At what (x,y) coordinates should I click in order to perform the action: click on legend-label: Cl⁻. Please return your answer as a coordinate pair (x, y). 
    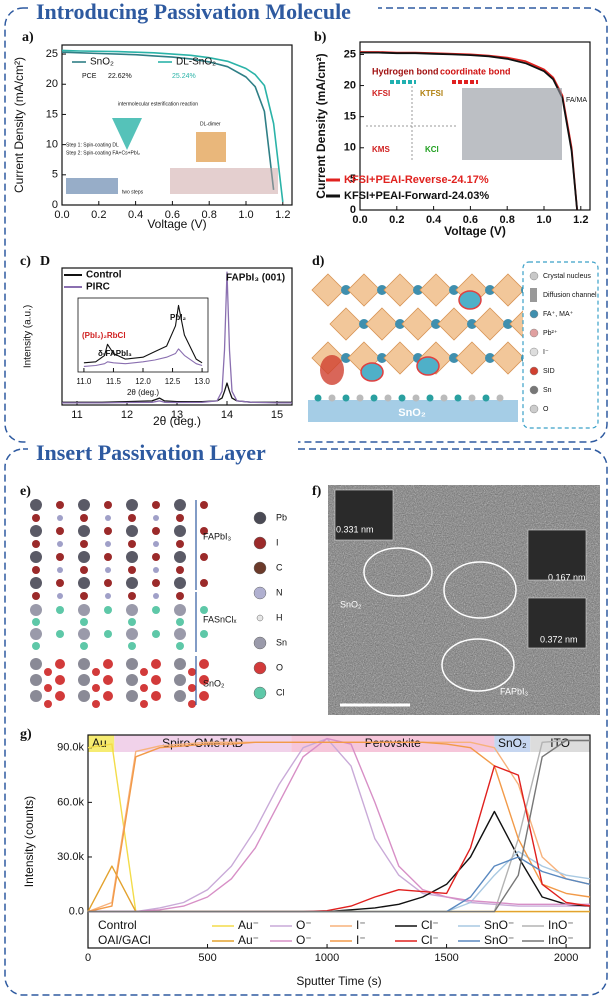
    Looking at the image, I should click on (430, 925).